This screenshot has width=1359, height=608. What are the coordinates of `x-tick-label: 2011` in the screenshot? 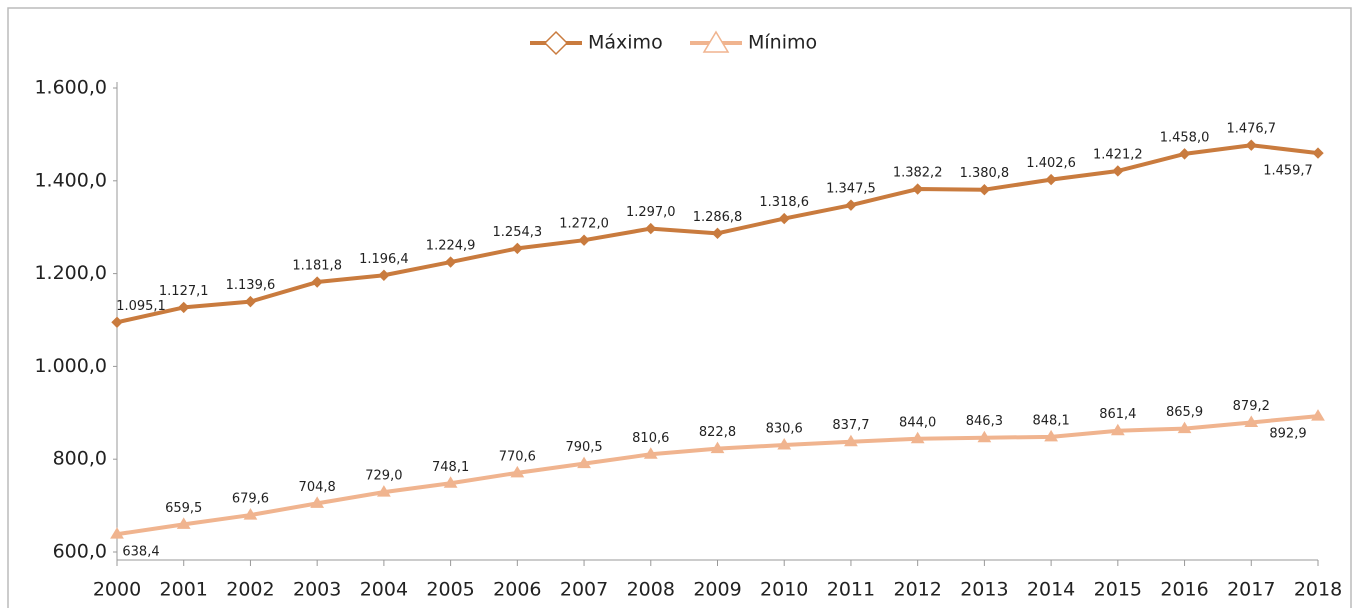 It's located at (851, 590).